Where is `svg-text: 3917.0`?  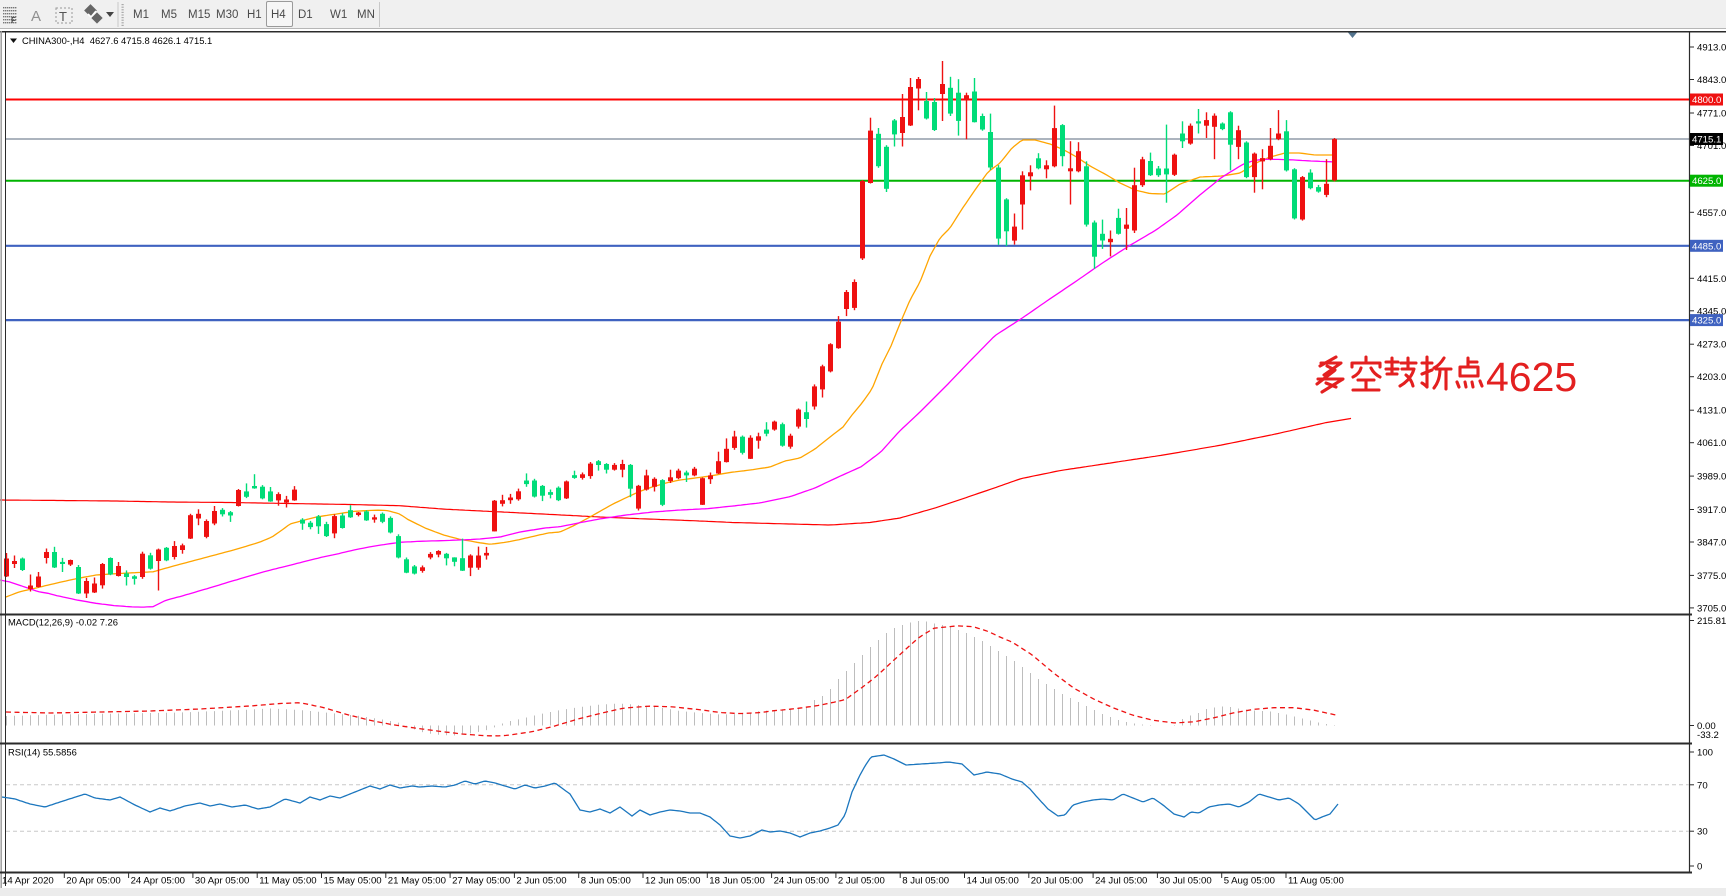
svg-text: 3917.0 is located at coordinates (1711, 510).